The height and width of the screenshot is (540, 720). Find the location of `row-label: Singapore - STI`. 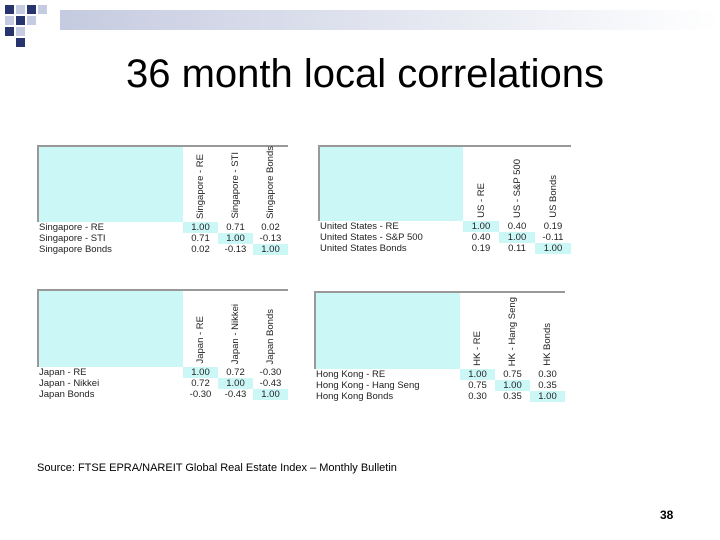

row-label: Singapore - STI is located at coordinates (72, 238).